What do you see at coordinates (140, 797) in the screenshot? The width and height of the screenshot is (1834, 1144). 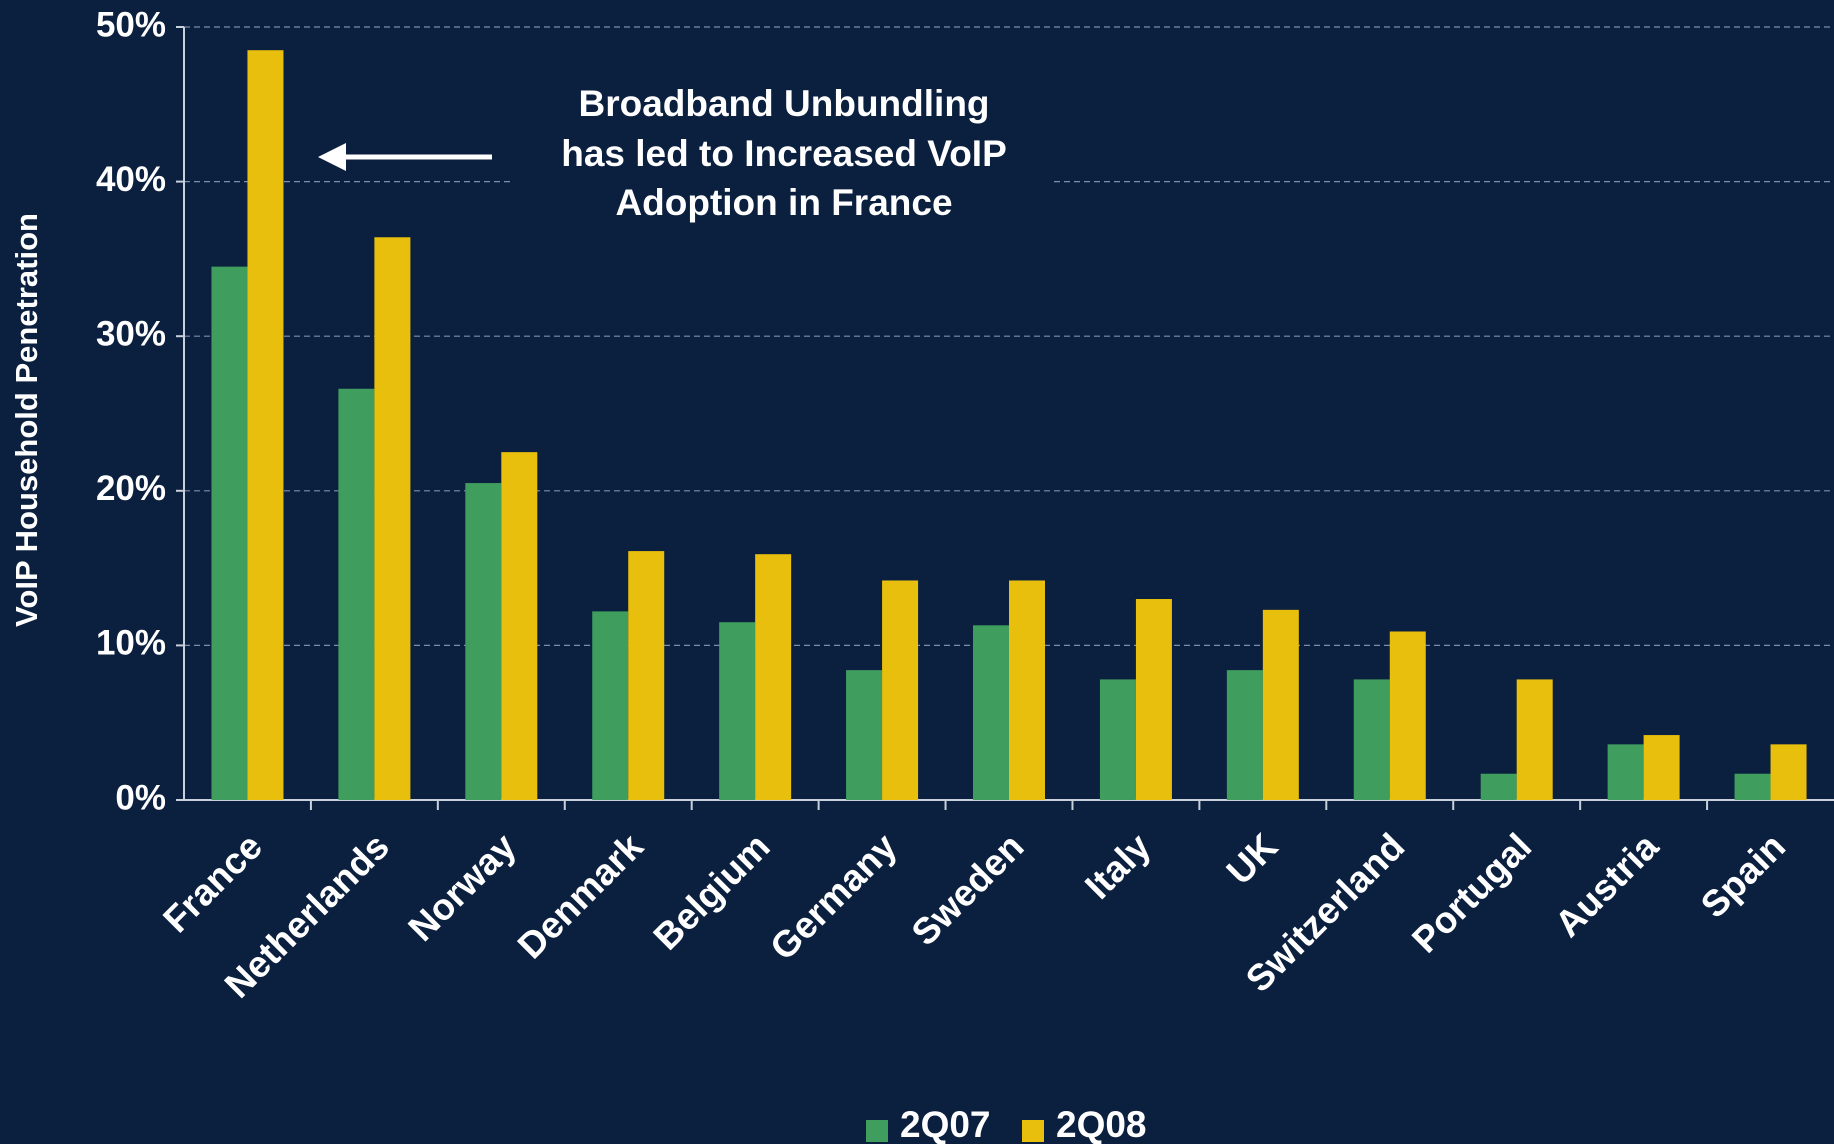 I see `y-tick-label: 0%` at bounding box center [140, 797].